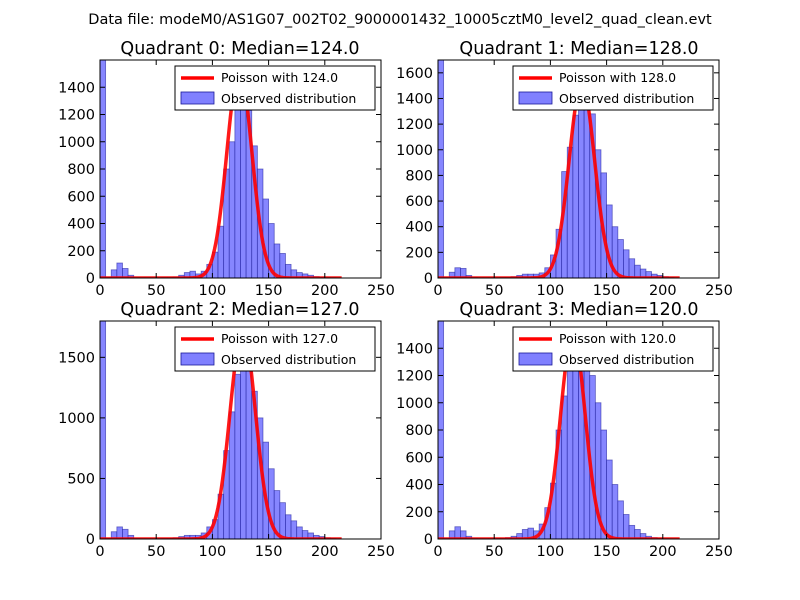 The height and width of the screenshot is (600, 800). I want to click on quadrant-2-x-tick-label: 100, so click(213, 552).